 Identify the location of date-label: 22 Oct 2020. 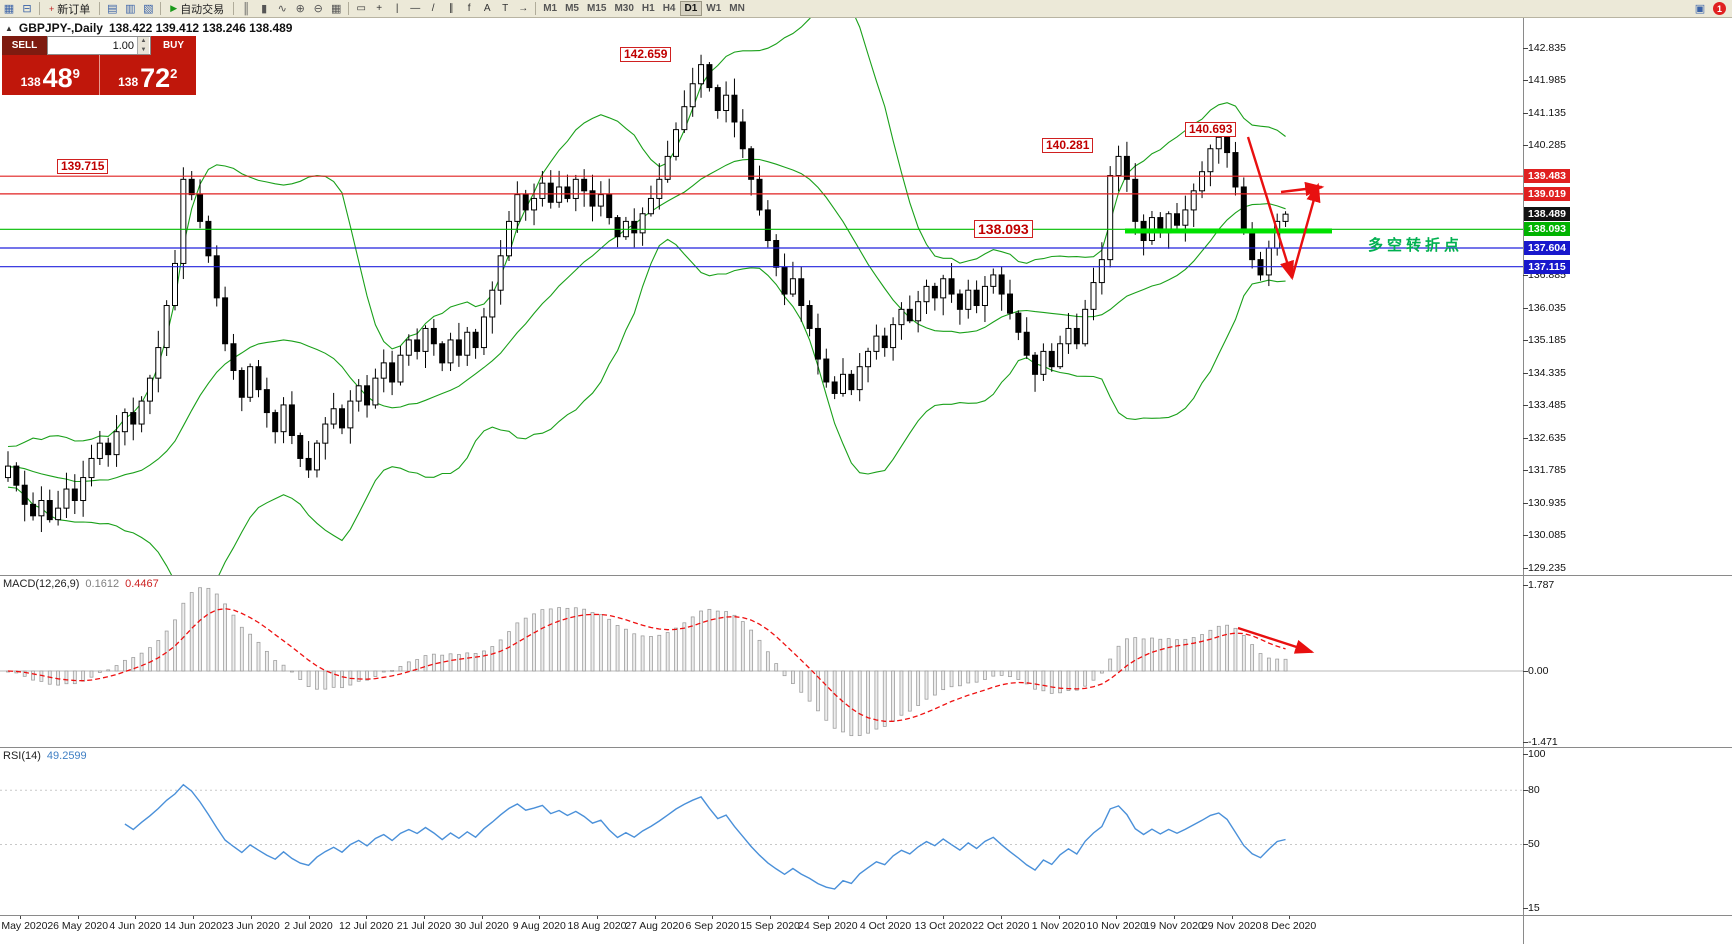
(1001, 926).